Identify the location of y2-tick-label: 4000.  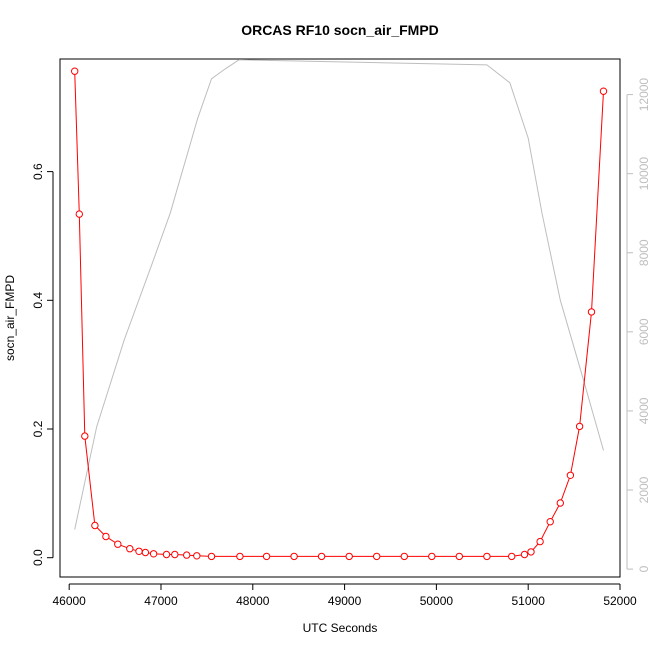
(643, 410).